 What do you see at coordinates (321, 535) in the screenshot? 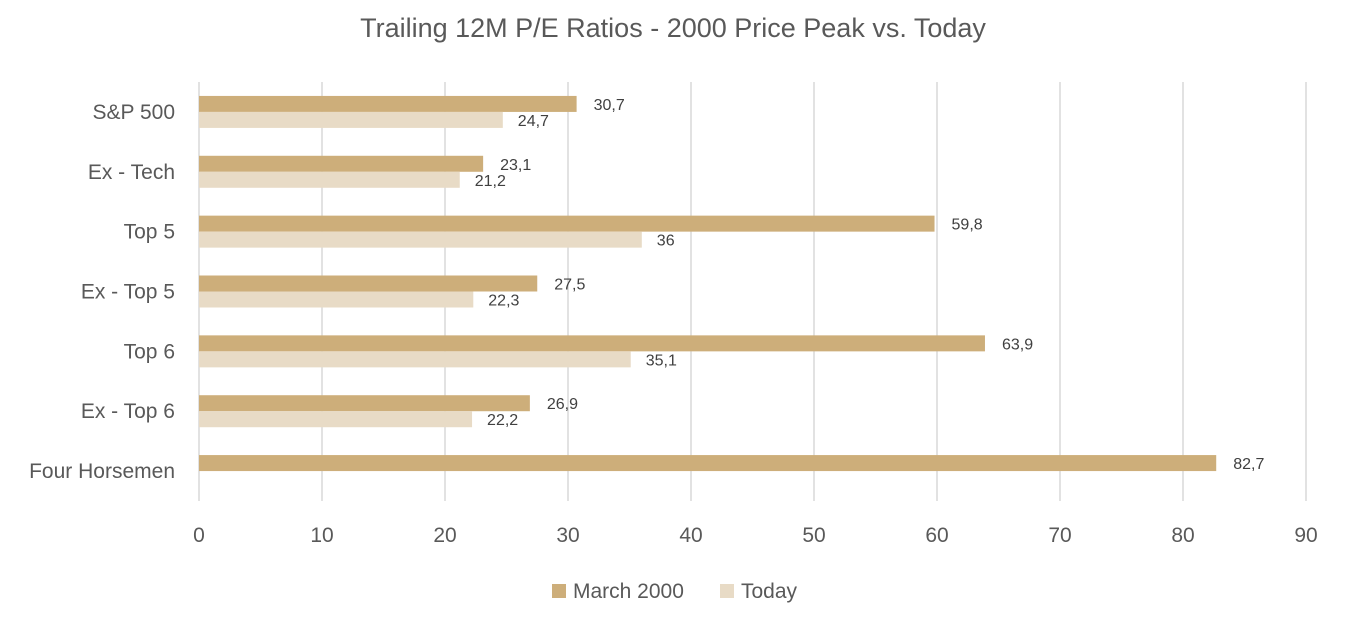
I see `x-tick-label: 10` at bounding box center [321, 535].